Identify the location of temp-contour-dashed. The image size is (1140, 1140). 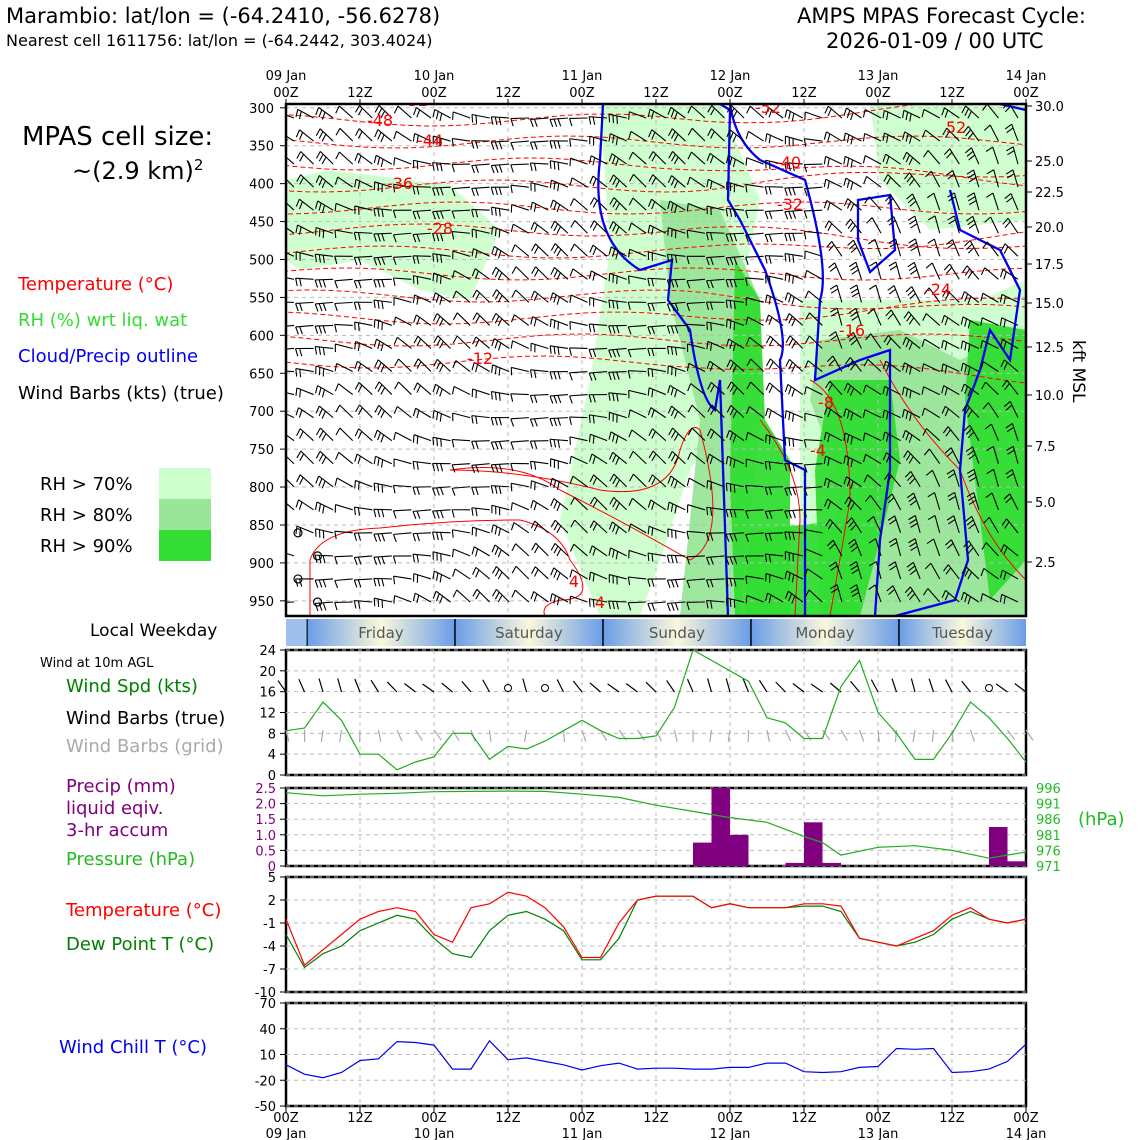
(656, 245).